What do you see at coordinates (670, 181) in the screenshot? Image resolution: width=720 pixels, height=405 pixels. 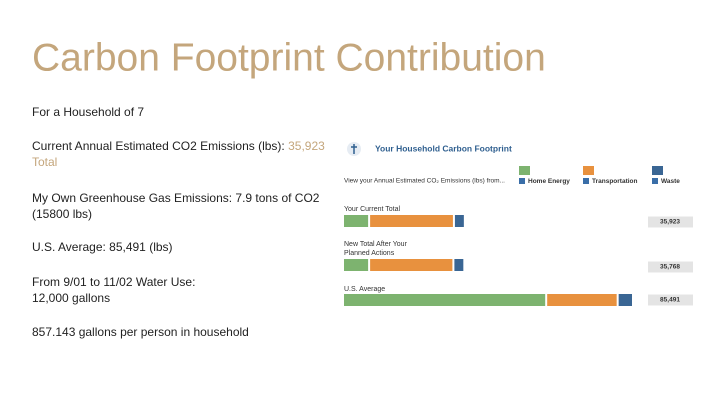 I see `legend-label: Waste` at bounding box center [670, 181].